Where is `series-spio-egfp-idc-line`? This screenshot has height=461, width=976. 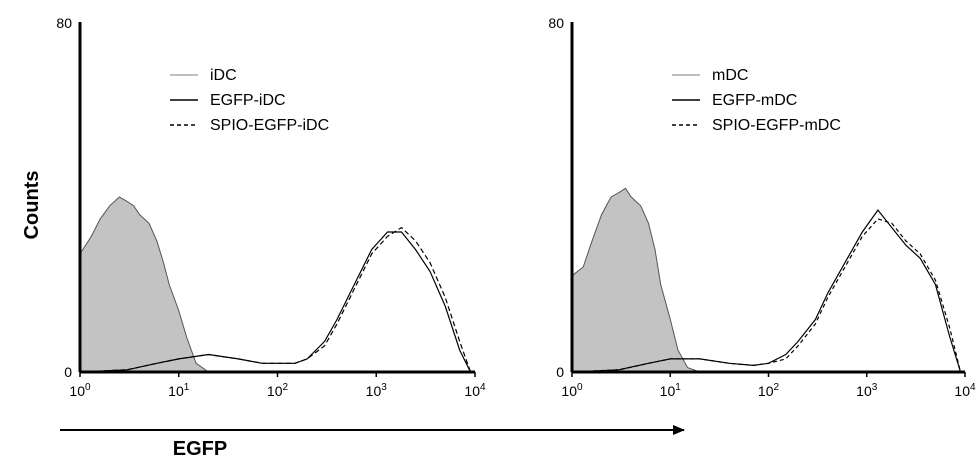 series-spio-egfp-idc-line is located at coordinates (275, 299).